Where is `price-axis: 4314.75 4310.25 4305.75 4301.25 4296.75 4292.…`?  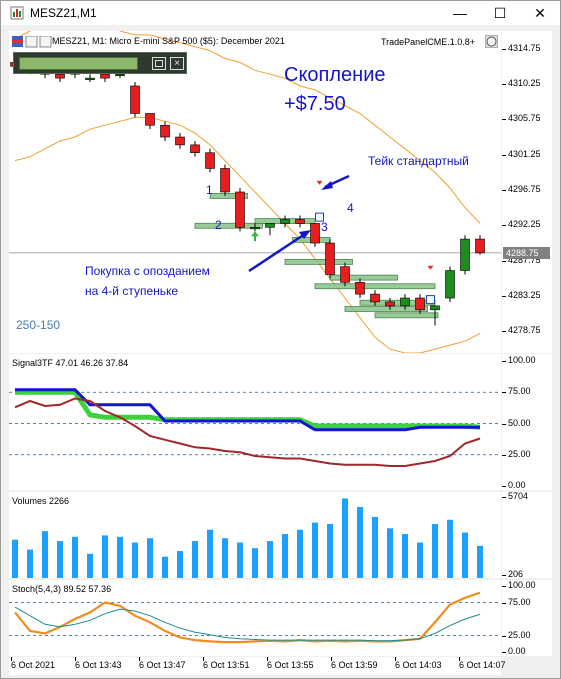
price-axis: 4314.75 4310.25 4305.75 4301.25 4296.75 4292.… is located at coordinates (527, 192).